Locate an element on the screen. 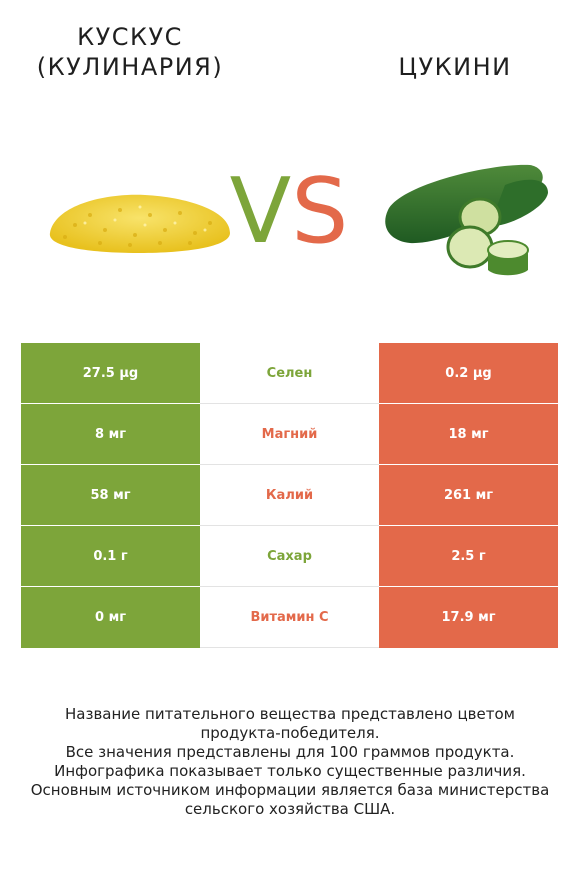  right-value: 17.9 мг is located at coordinates (468, 617).